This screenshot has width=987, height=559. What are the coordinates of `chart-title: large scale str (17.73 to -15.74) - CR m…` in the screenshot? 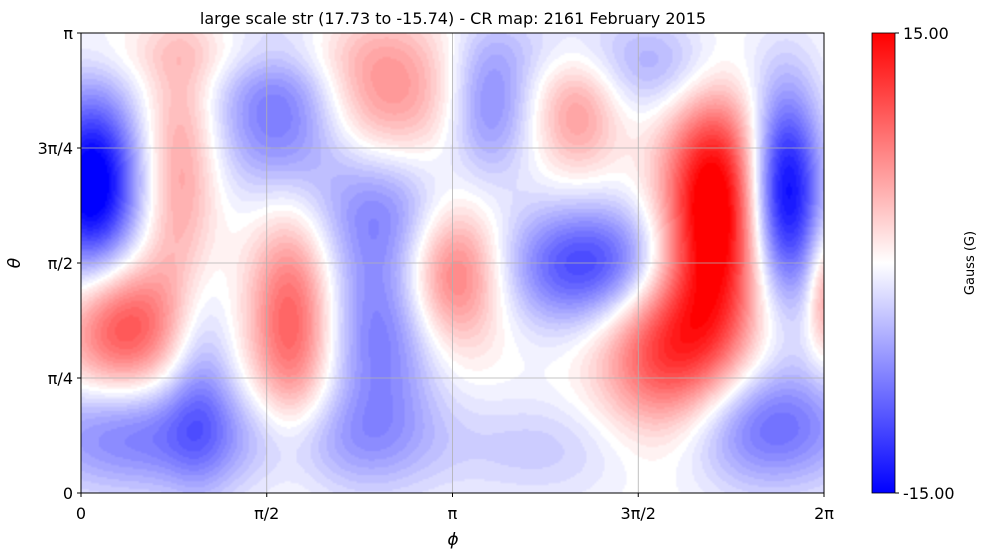 It's located at (453, 18).